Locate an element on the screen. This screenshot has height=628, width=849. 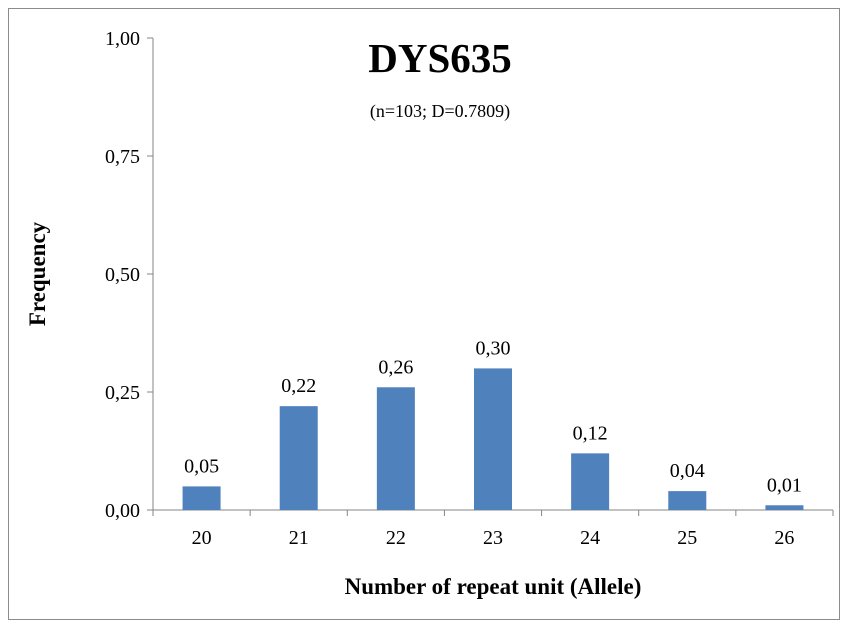
y-tick-label: 0,50 is located at coordinates (122, 275).